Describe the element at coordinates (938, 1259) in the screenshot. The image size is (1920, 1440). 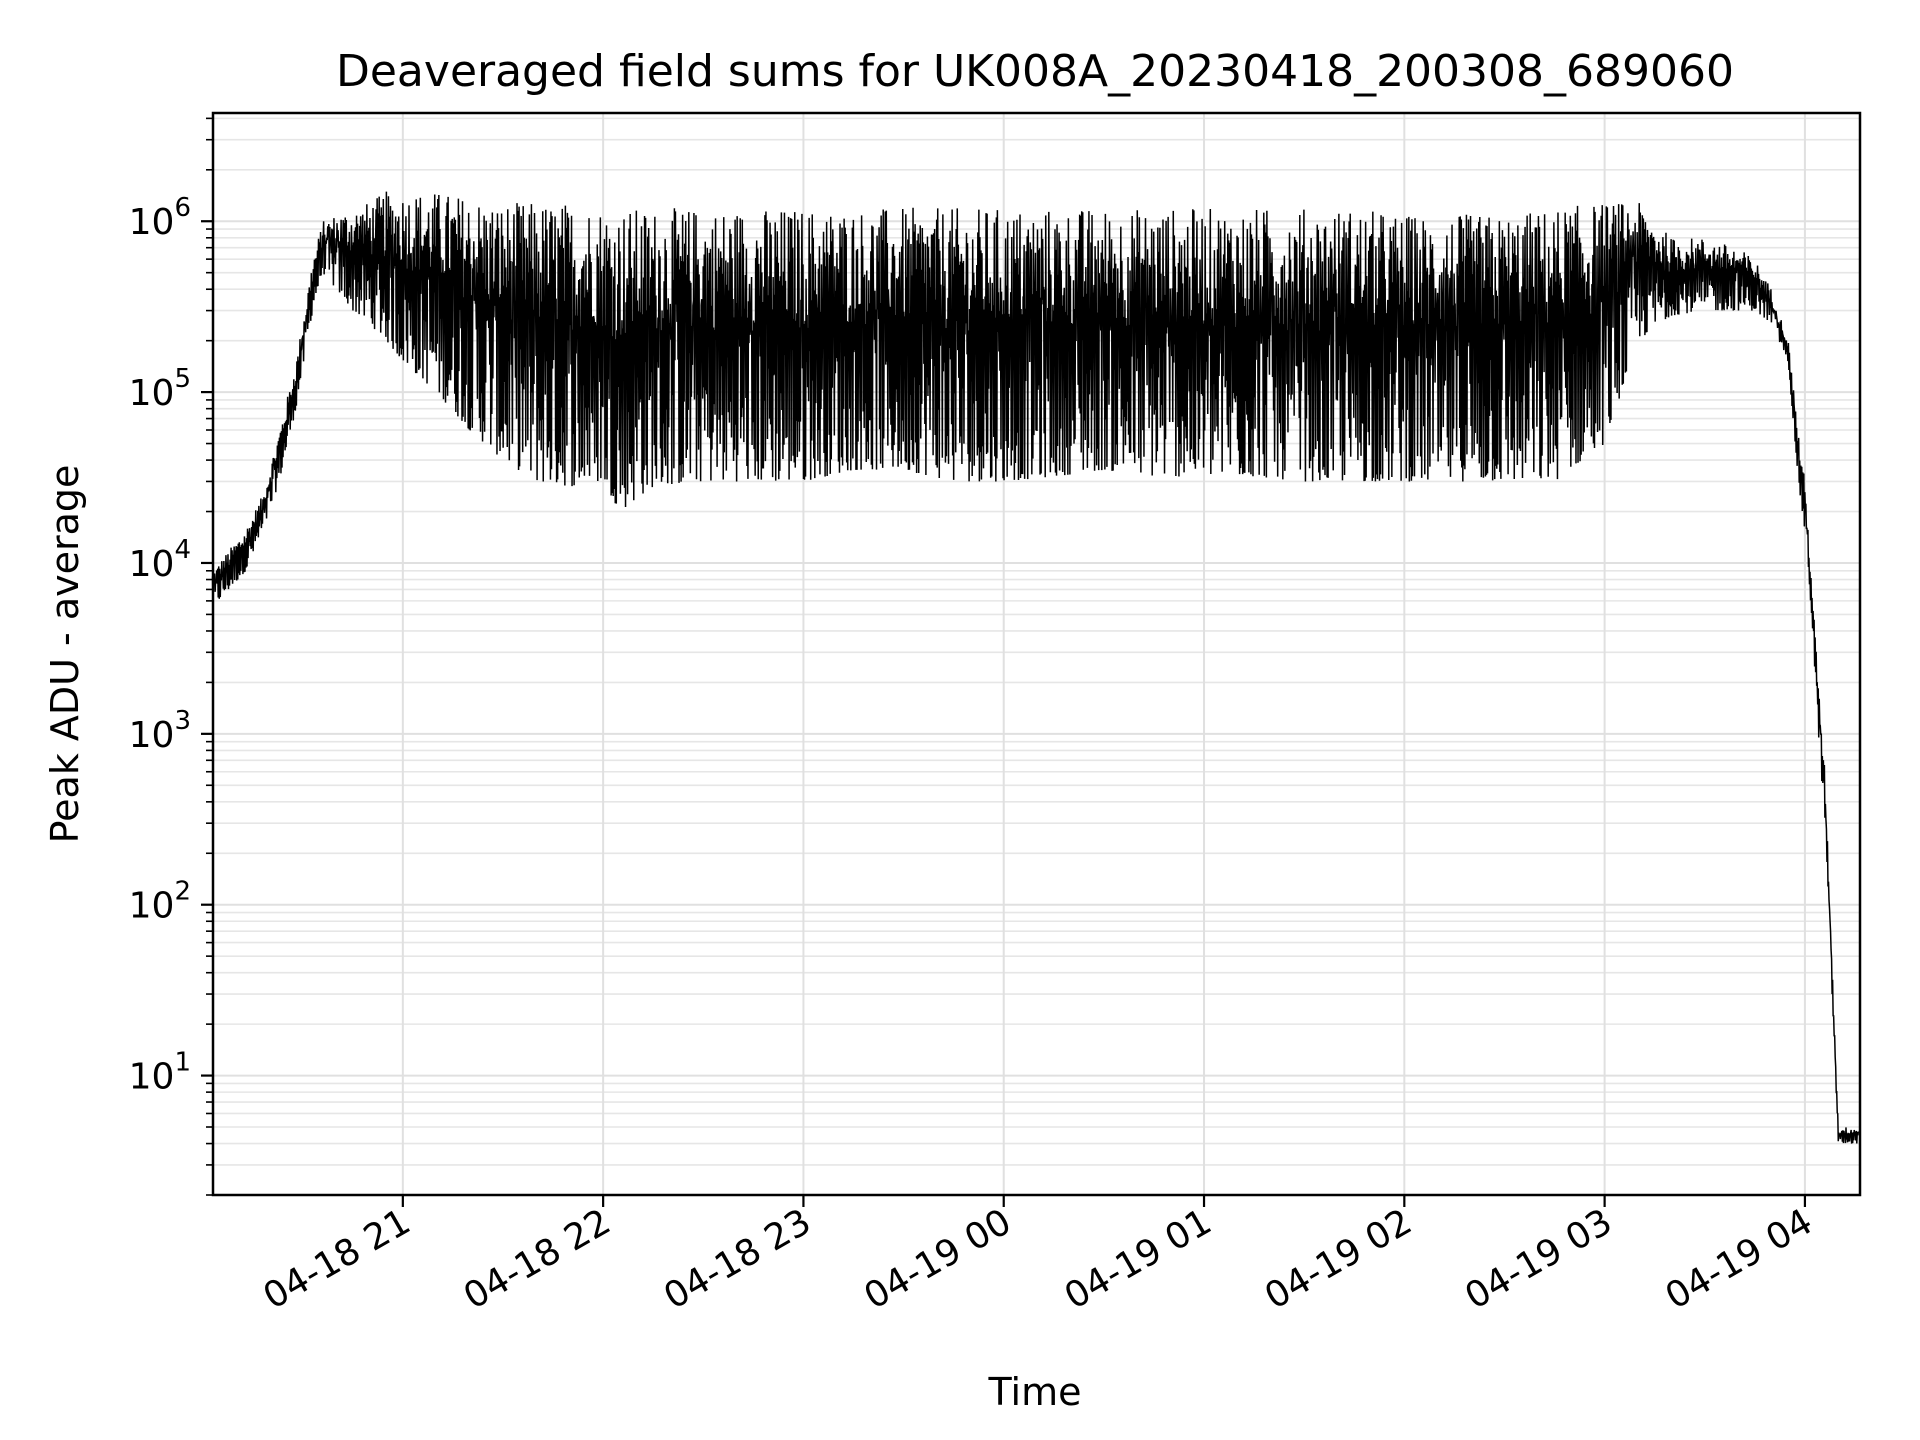
I see `x-tick-label: 04-19 00` at that location.